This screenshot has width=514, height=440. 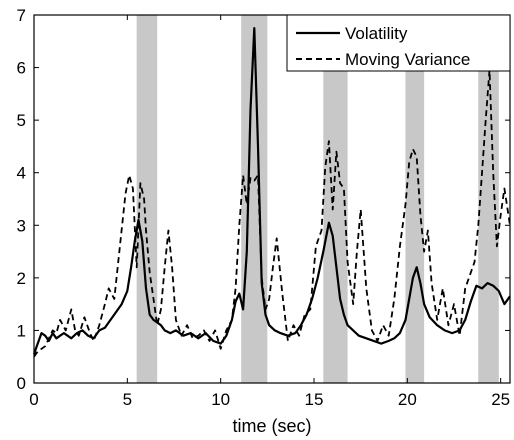 I want to click on x-axis-label: time (sec), so click(x=271, y=426).